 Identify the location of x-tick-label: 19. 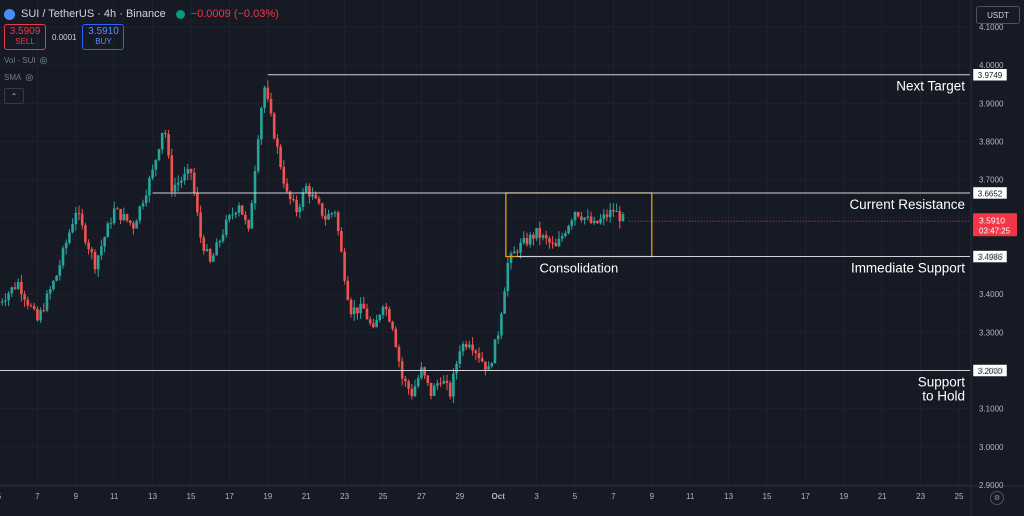
(267, 496).